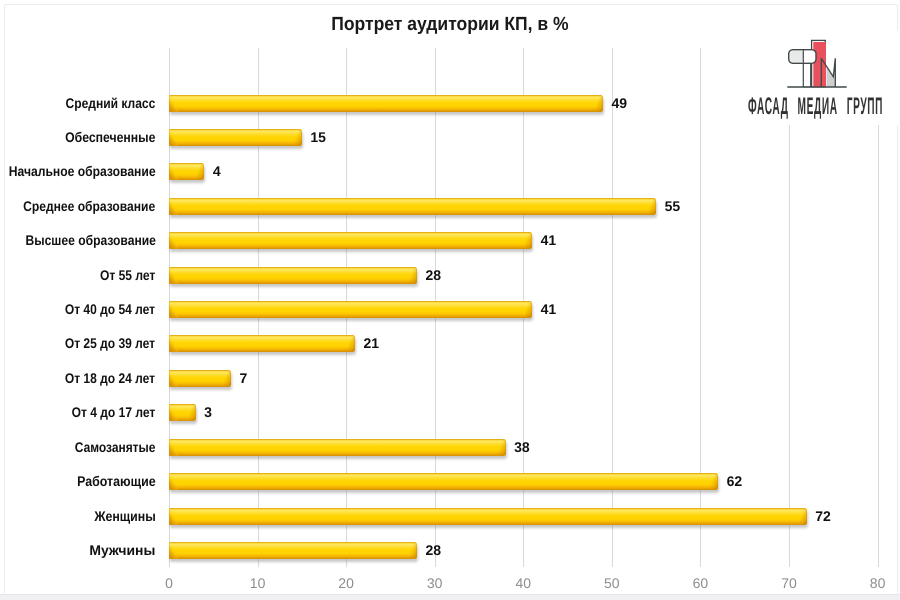 The height and width of the screenshot is (600, 900). What do you see at coordinates (823, 515) in the screenshot?
I see `value-label: 72` at bounding box center [823, 515].